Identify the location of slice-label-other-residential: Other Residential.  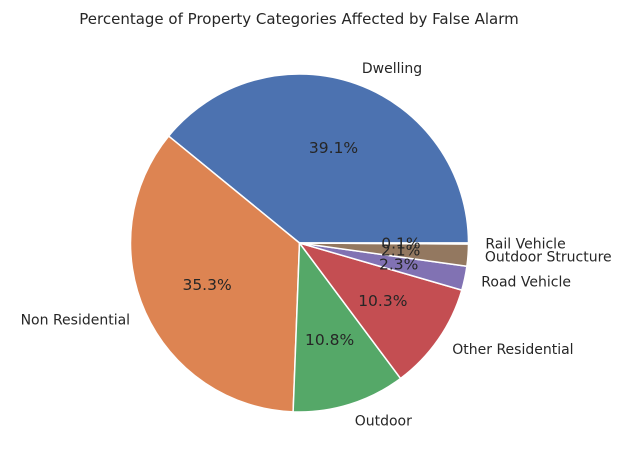
(512, 350).